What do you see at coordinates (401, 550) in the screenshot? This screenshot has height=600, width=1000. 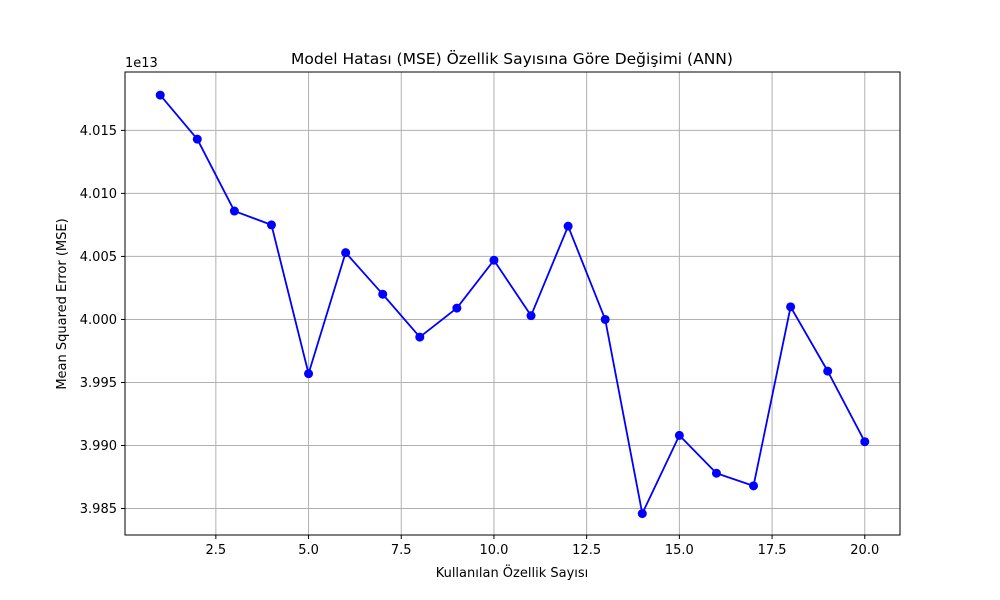 I see `x-tick-label: 7.5` at bounding box center [401, 550].